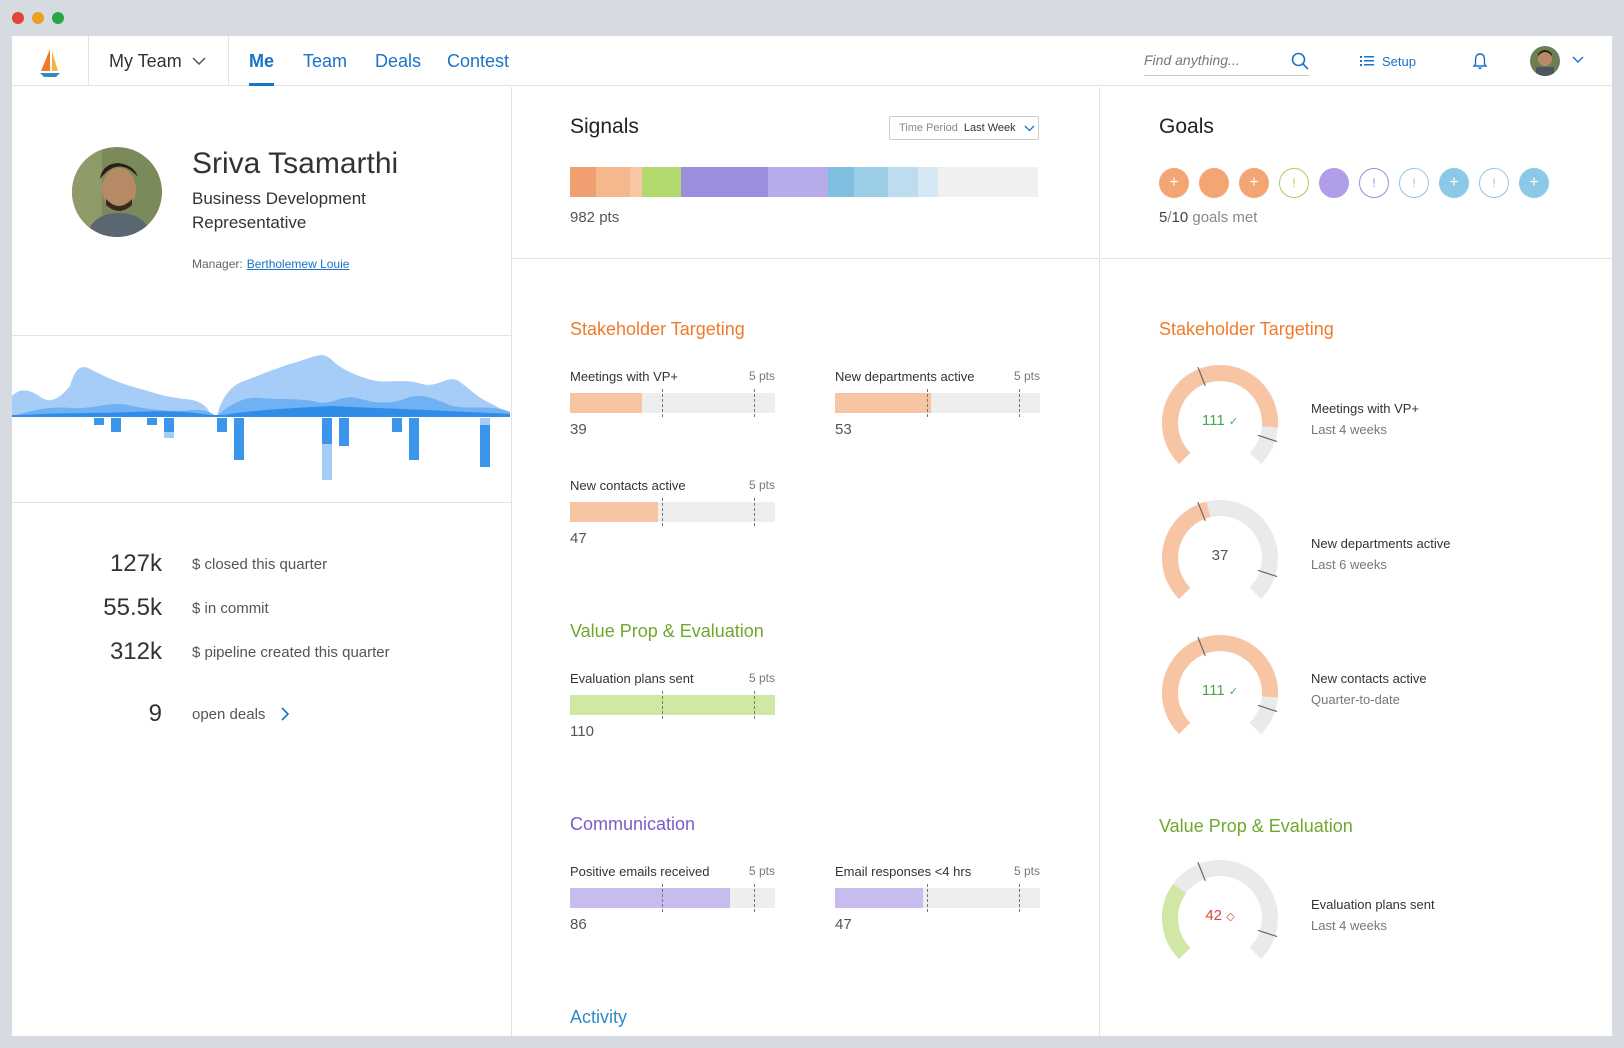 This screenshot has width=1624, height=1048. What do you see at coordinates (672, 414) in the screenshot?
I see `metric-meetings-vp: Meetings with VP+ 5 pts 39` at bounding box center [672, 414].